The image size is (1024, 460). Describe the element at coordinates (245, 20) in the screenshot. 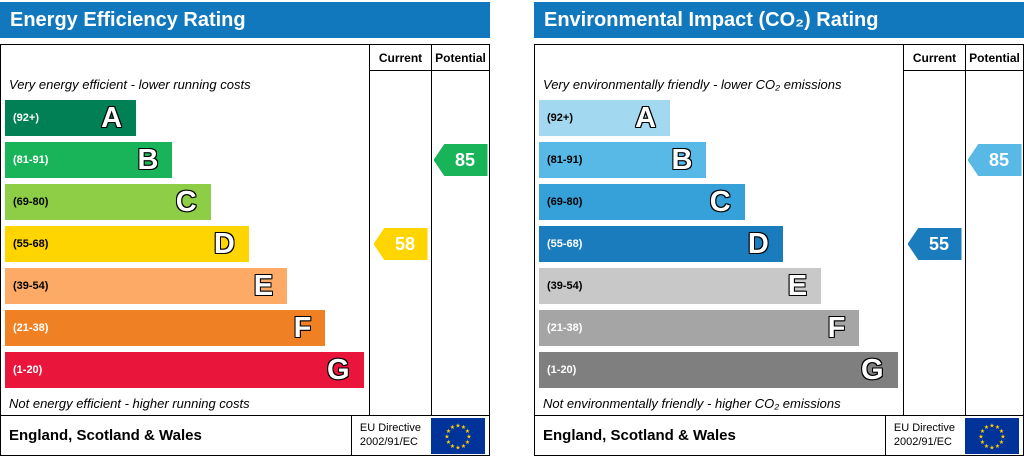

I see `chart-header: Energy Efficiency Rating` at that location.